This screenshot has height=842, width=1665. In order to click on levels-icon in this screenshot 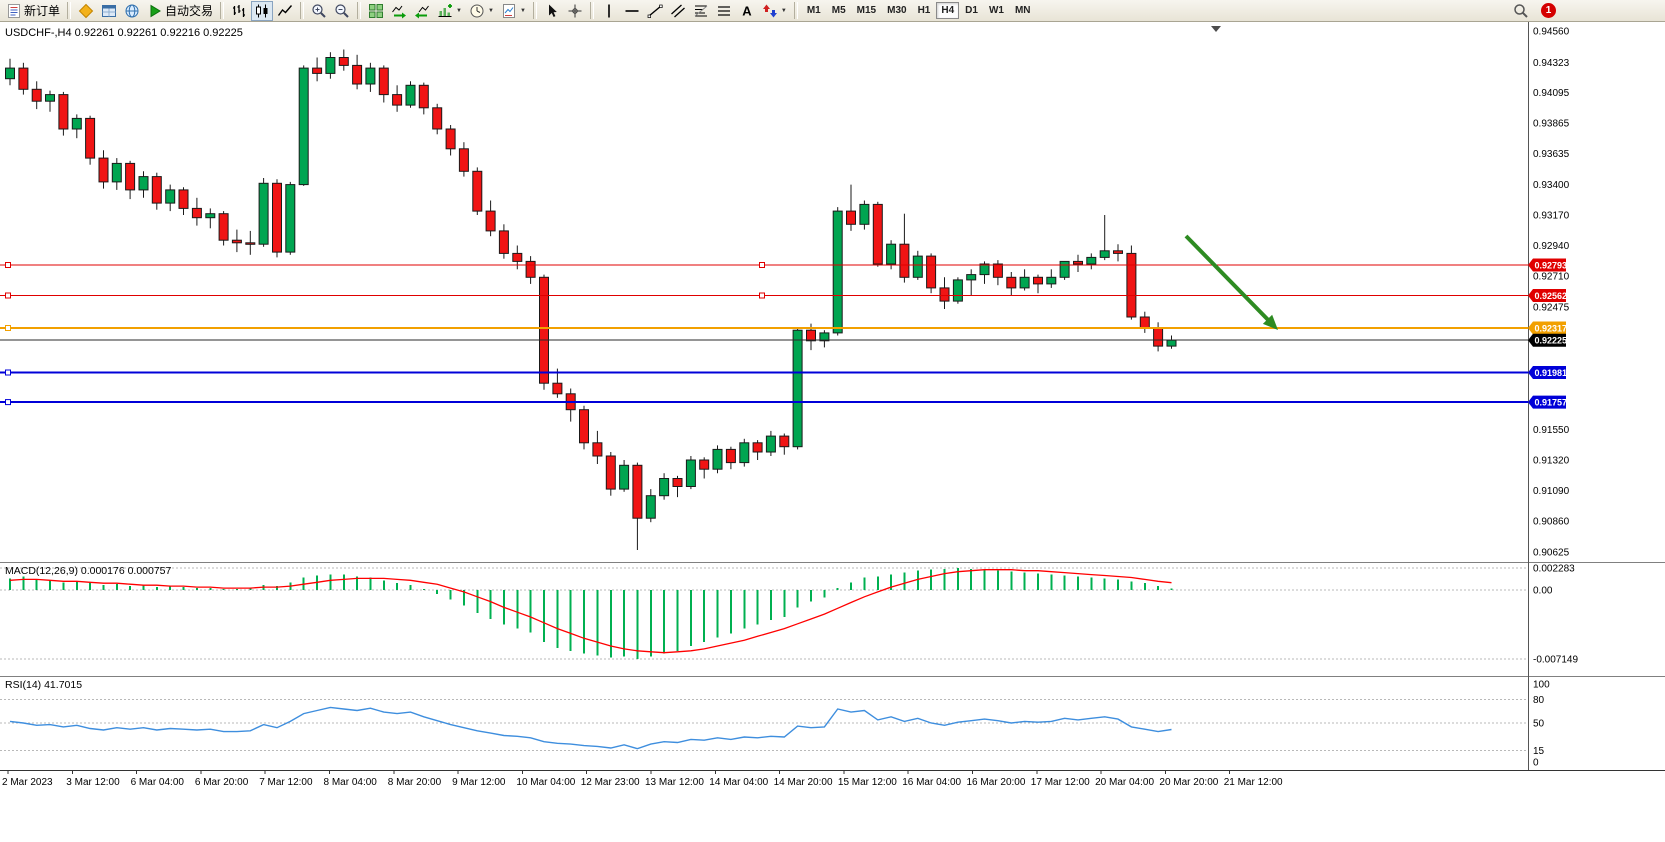, I will do `click(723, 10)`.